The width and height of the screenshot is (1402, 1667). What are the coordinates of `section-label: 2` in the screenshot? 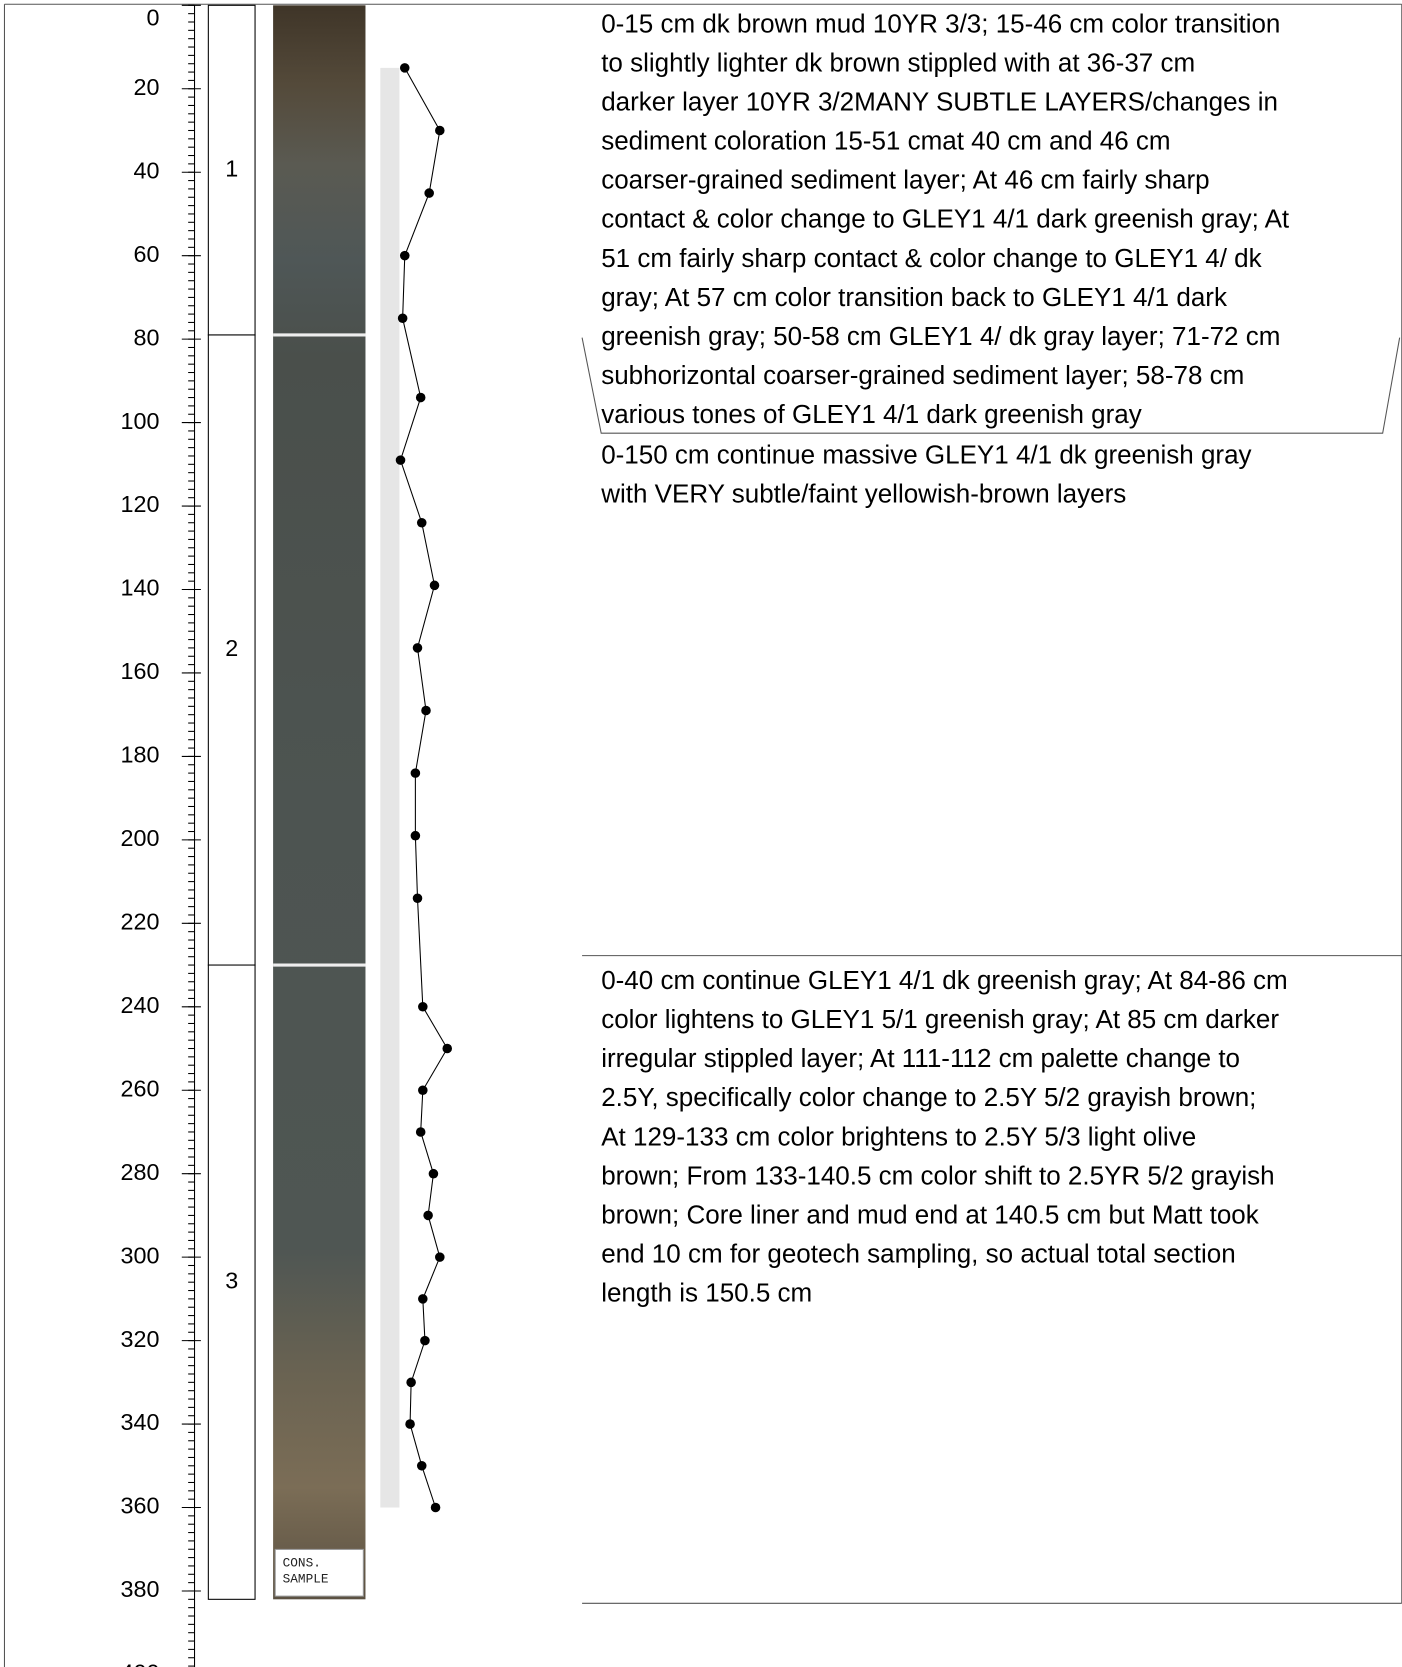 It's located at (231, 648).